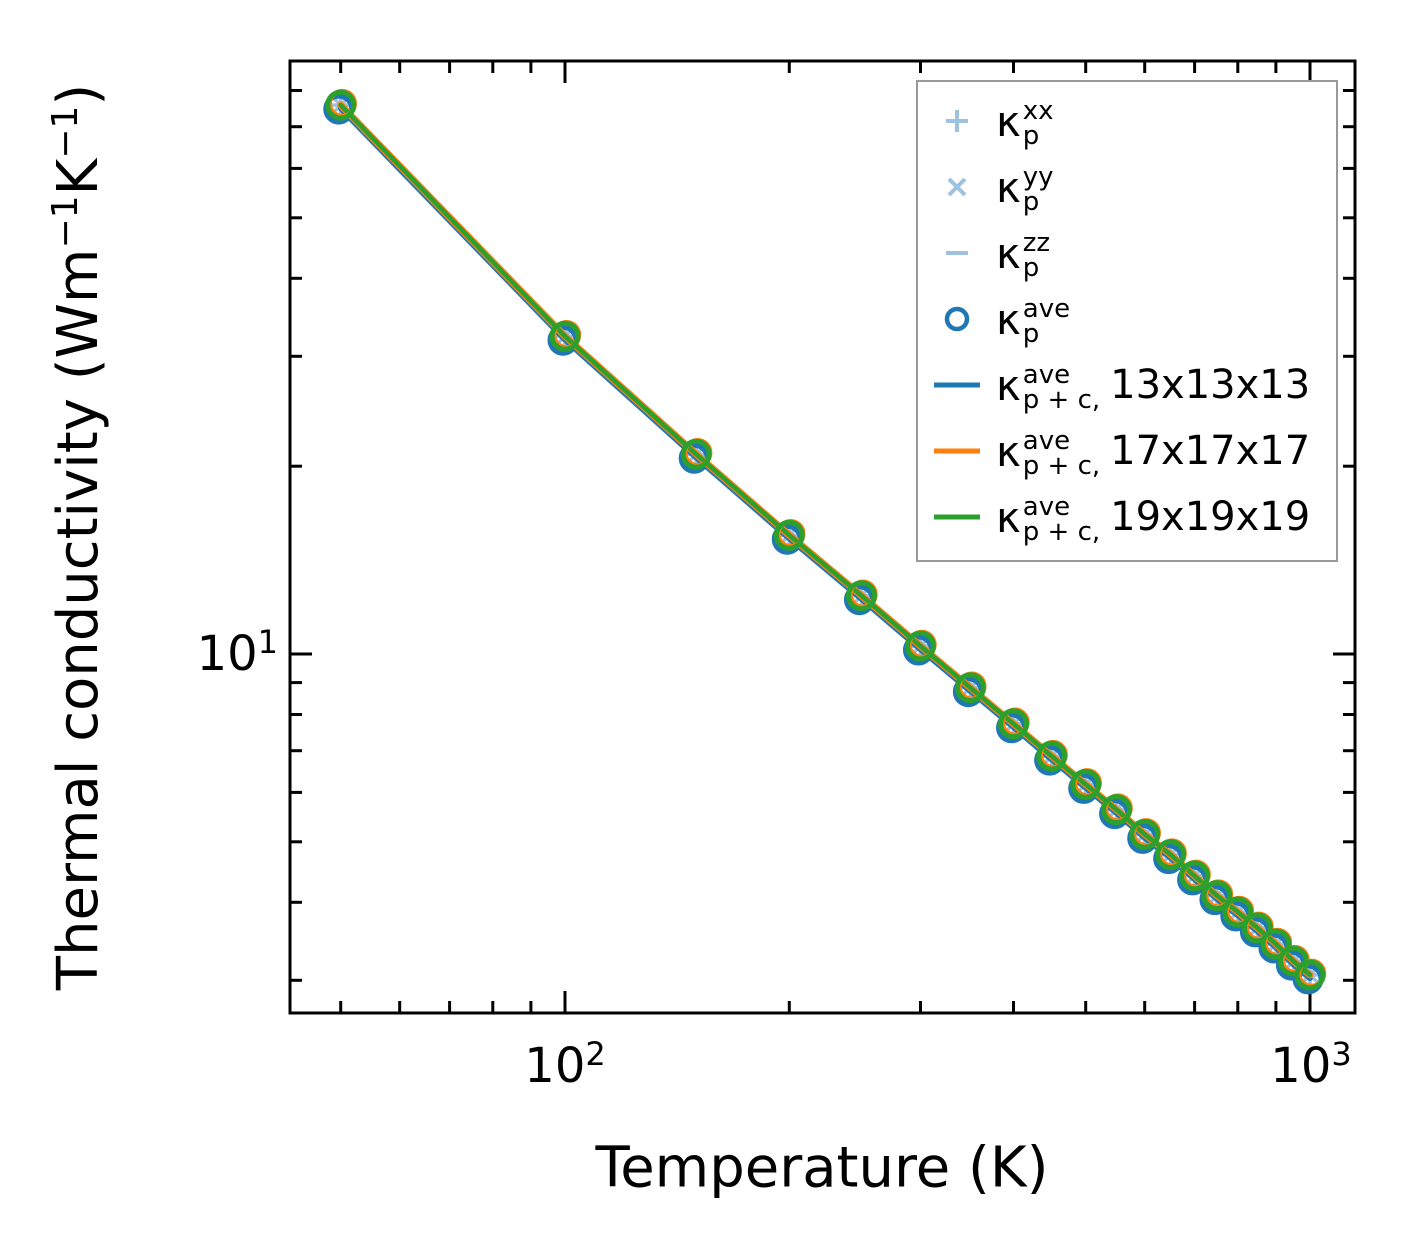 Image resolution: width=1420 pixels, height=1254 pixels. I want to click on legend-entry-label: κ xx p, so click(1025, 123).